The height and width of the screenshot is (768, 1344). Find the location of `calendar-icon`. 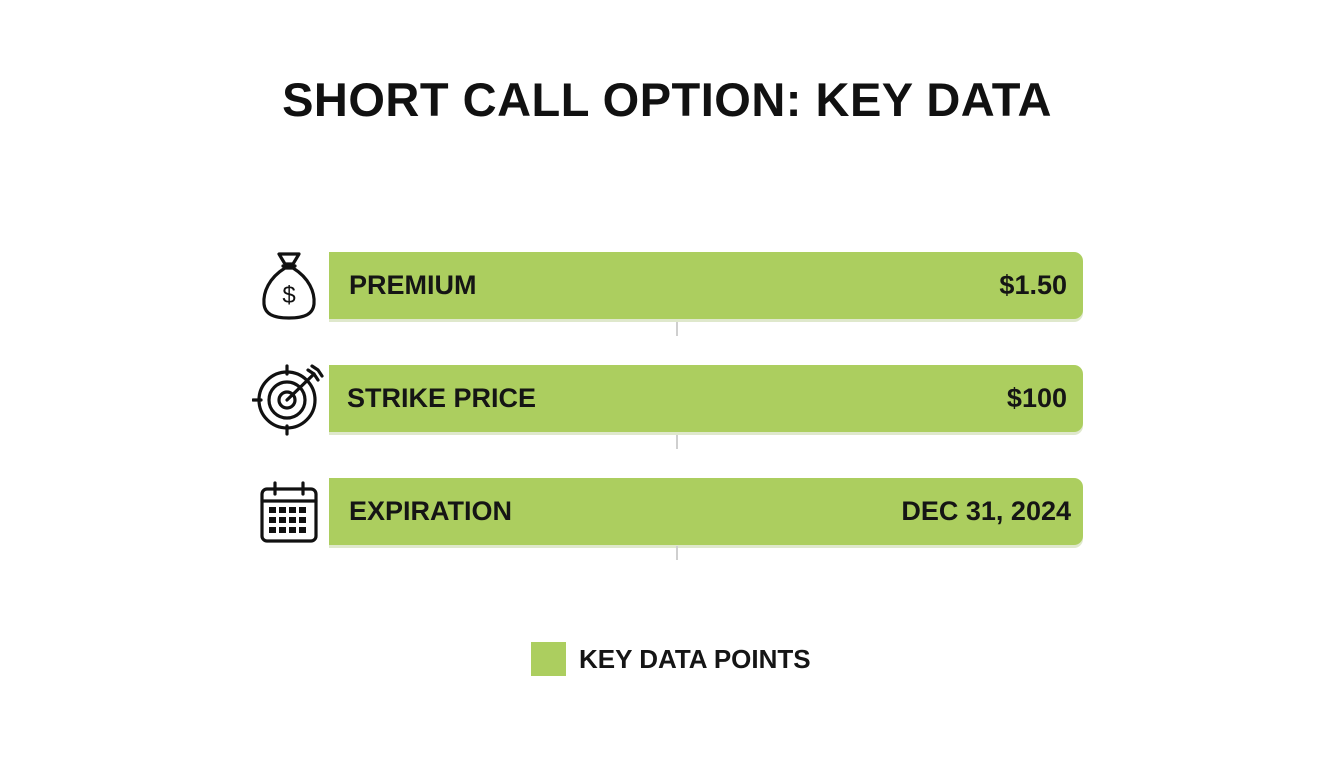

calendar-icon is located at coordinates (289, 512).